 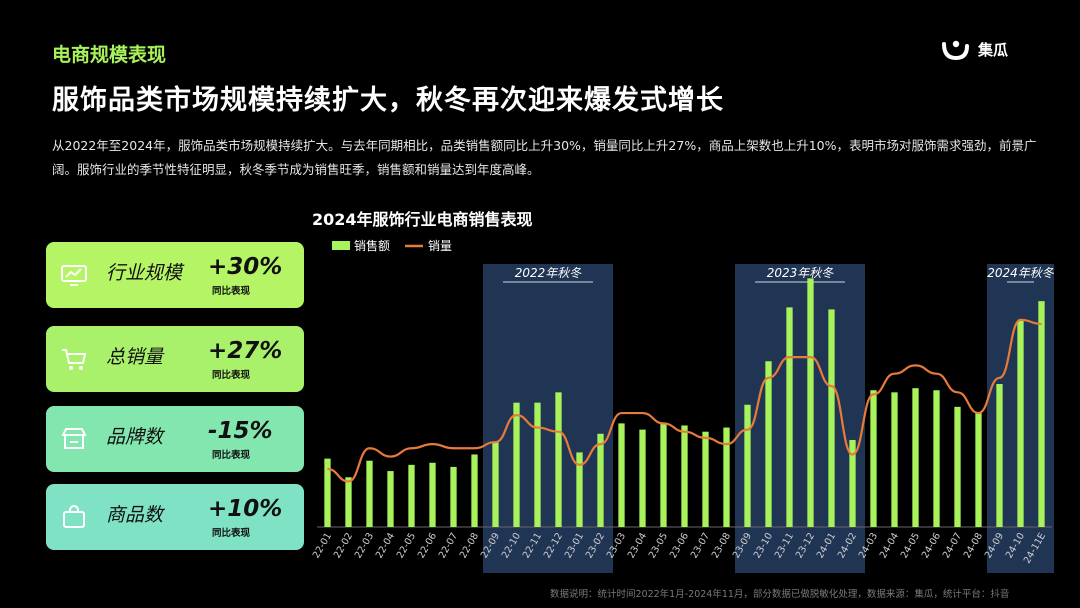 I want to click on x-tick-label: 23-03, so click(x=616, y=545).